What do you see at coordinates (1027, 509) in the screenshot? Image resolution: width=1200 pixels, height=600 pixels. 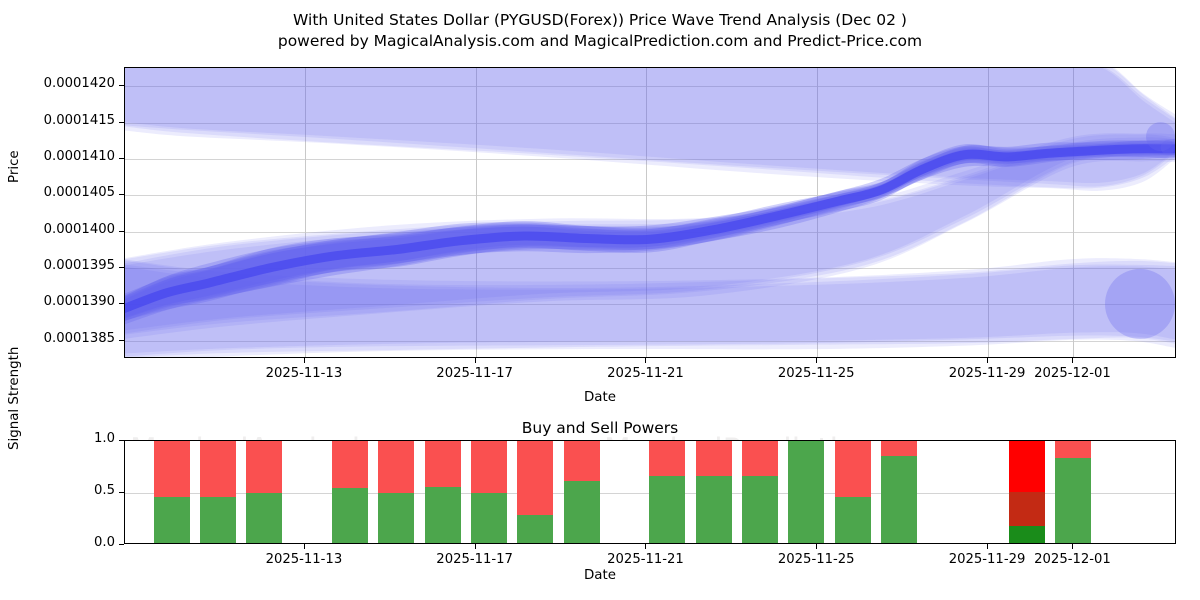 I see `power-bar-sell-mid-segment` at bounding box center [1027, 509].